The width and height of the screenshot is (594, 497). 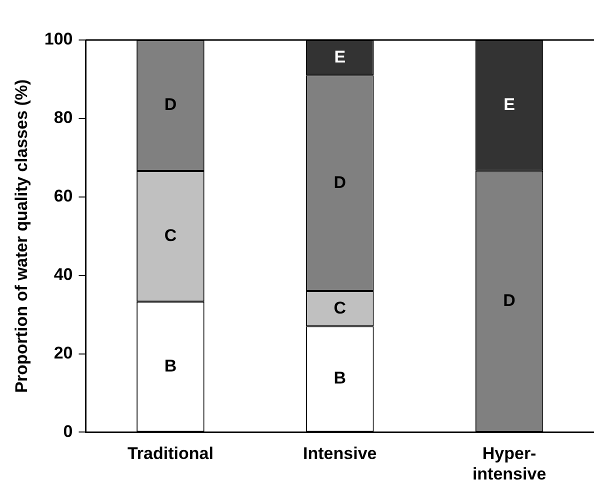 I want to click on y-tick-label: 20, so click(x=63, y=352).